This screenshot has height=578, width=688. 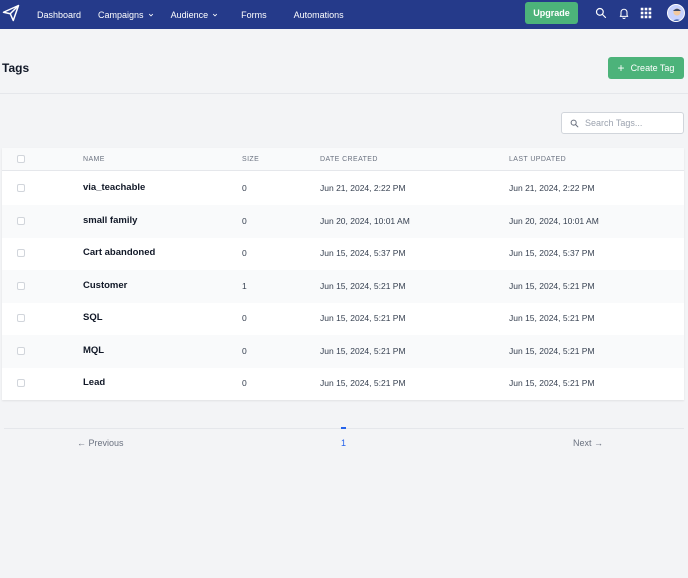 I want to click on tag-name: Lead, so click(x=94, y=382).